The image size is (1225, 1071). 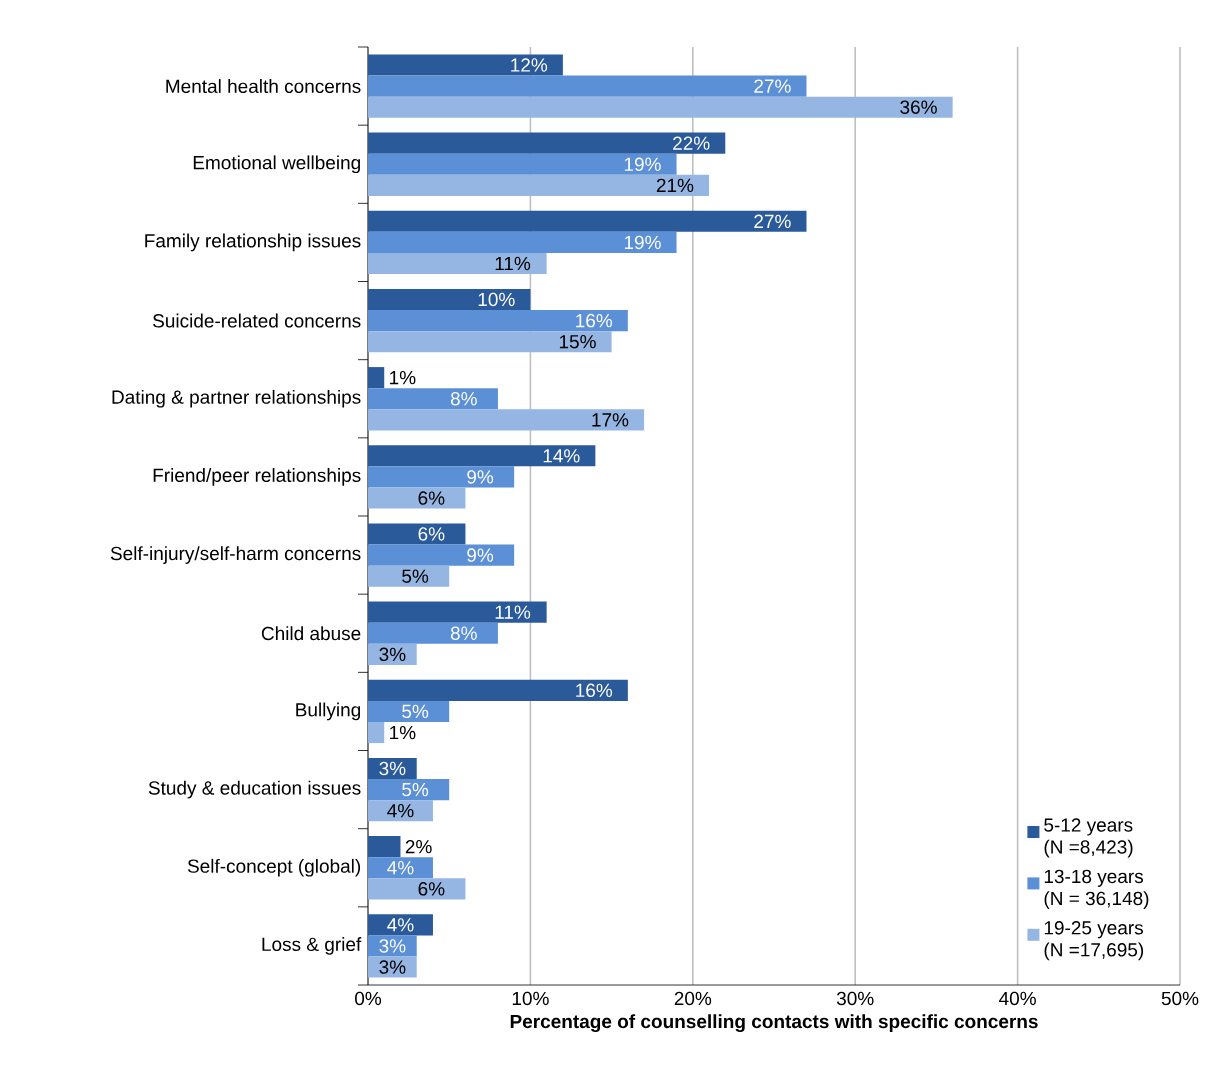 I want to click on data-label: 22%, so click(x=691, y=143).